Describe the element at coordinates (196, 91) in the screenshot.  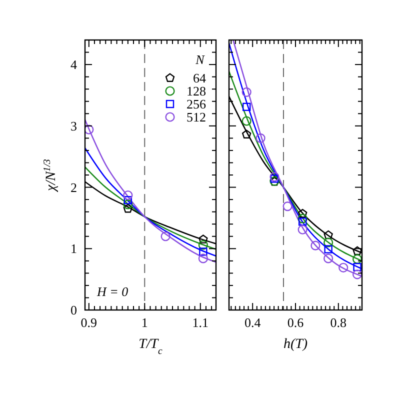
I see `legend-label: 128` at that location.